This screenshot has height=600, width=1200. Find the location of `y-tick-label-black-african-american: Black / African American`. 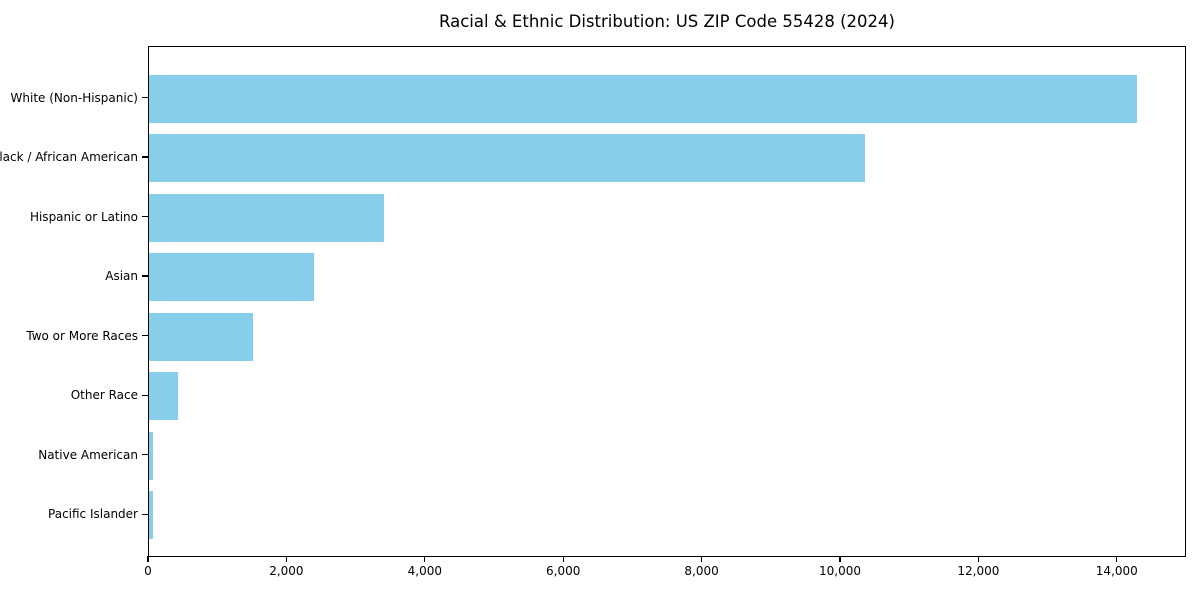

y-tick-label-black-african-american: Black / African American is located at coordinates (69, 157).